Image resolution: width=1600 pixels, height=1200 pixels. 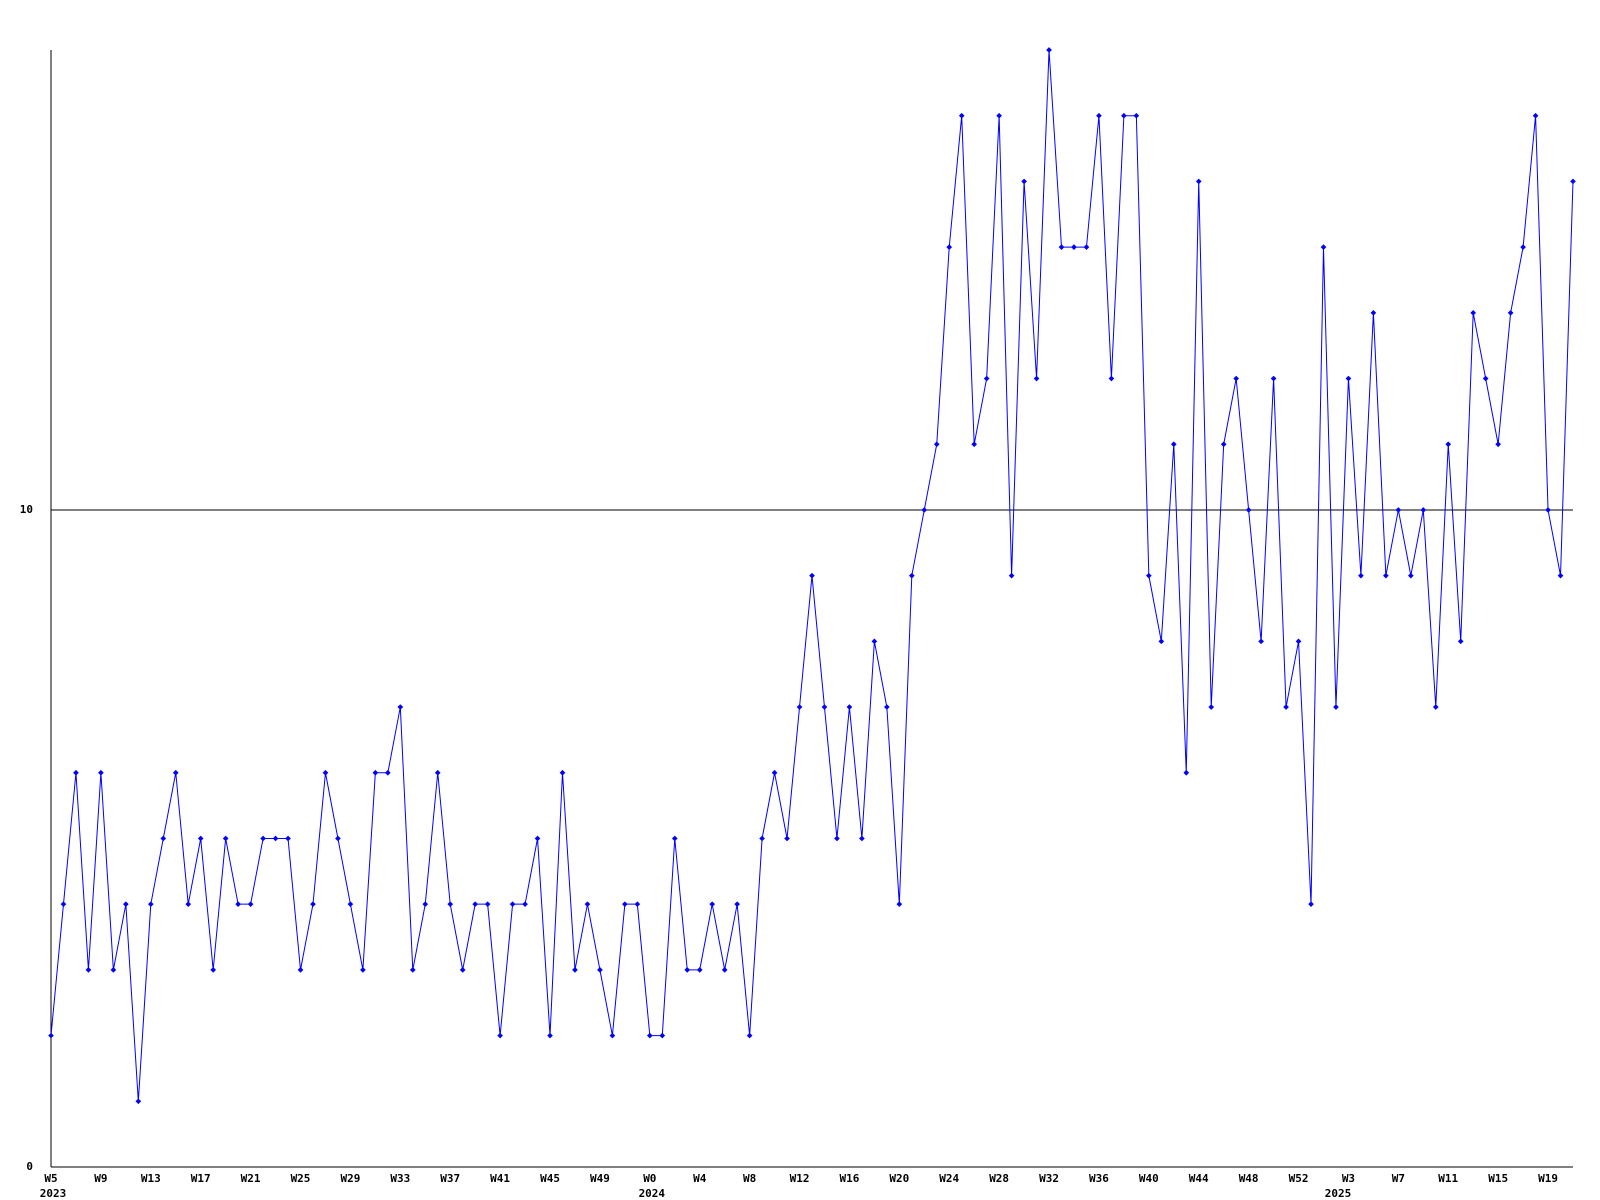 What do you see at coordinates (201, 1178) in the screenshot?
I see `x-tick-label: W17` at bounding box center [201, 1178].